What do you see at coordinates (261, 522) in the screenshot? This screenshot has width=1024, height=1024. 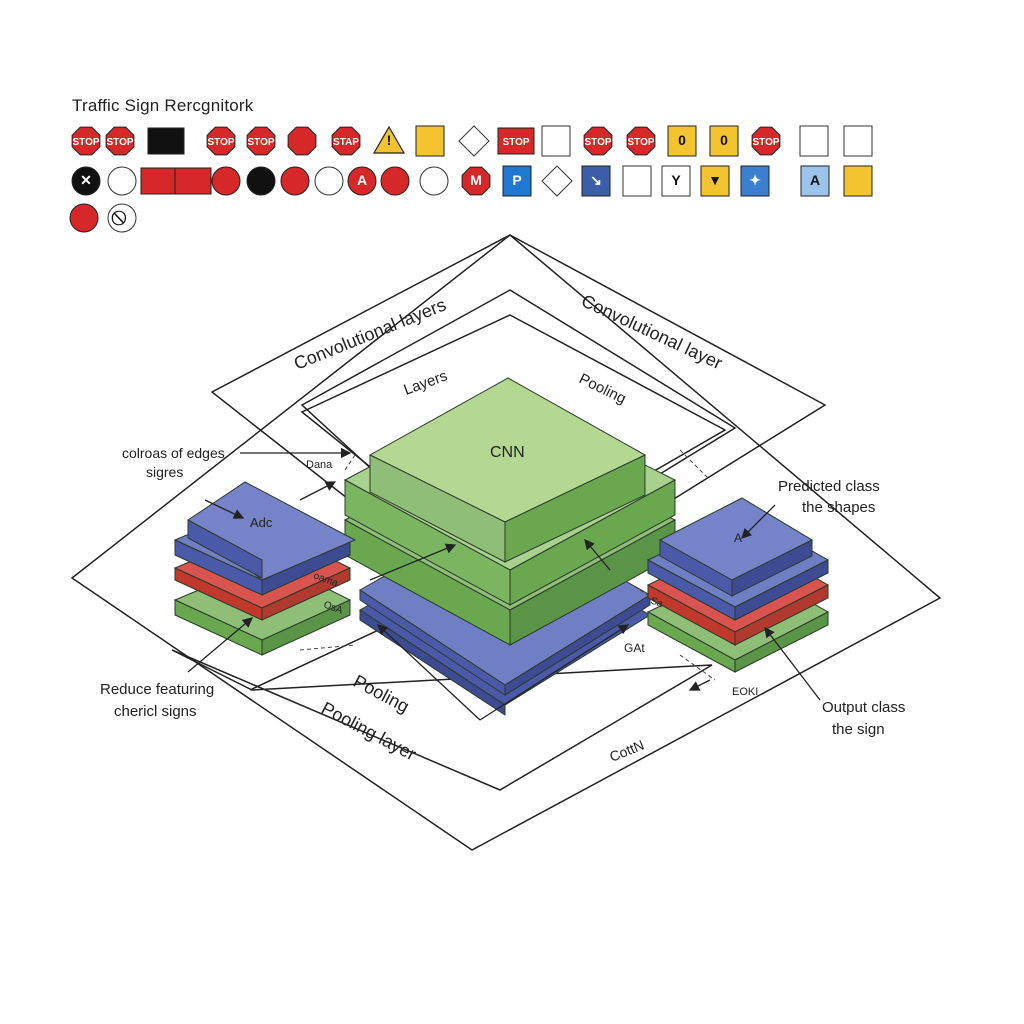 I see `left-block-label: Adc` at bounding box center [261, 522].